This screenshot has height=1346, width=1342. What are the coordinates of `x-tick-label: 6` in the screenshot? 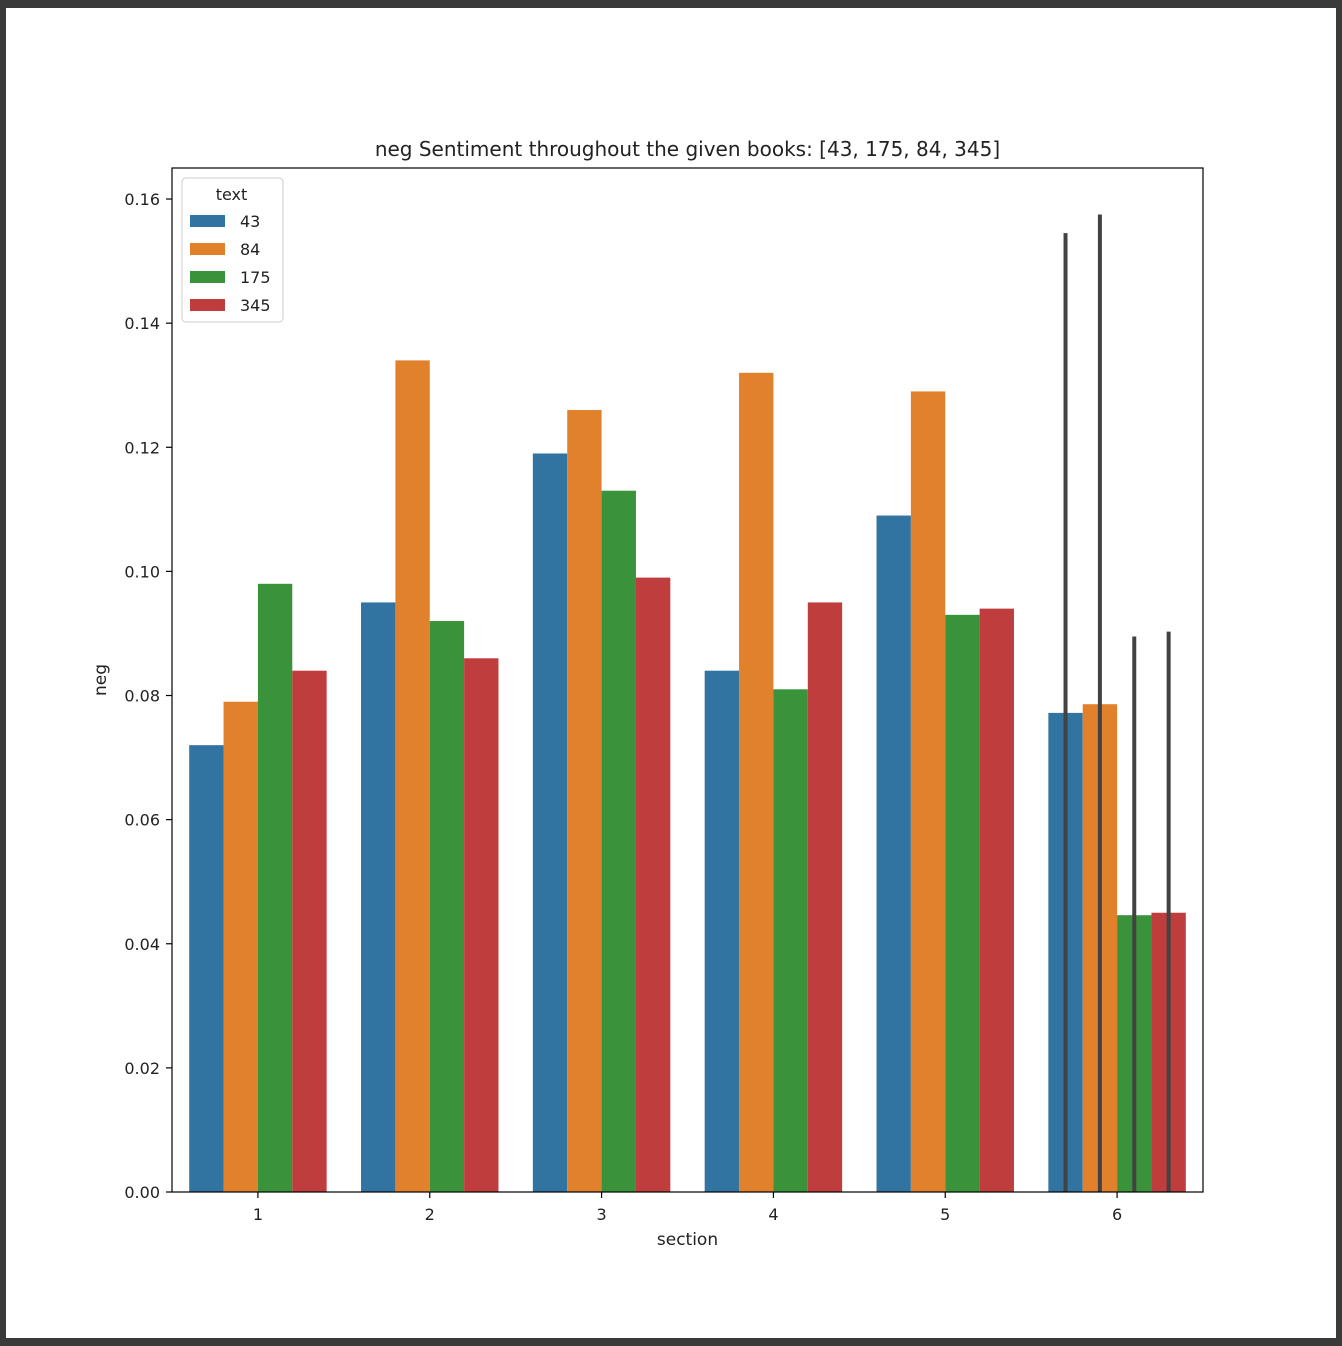 It's located at (1117, 1214).